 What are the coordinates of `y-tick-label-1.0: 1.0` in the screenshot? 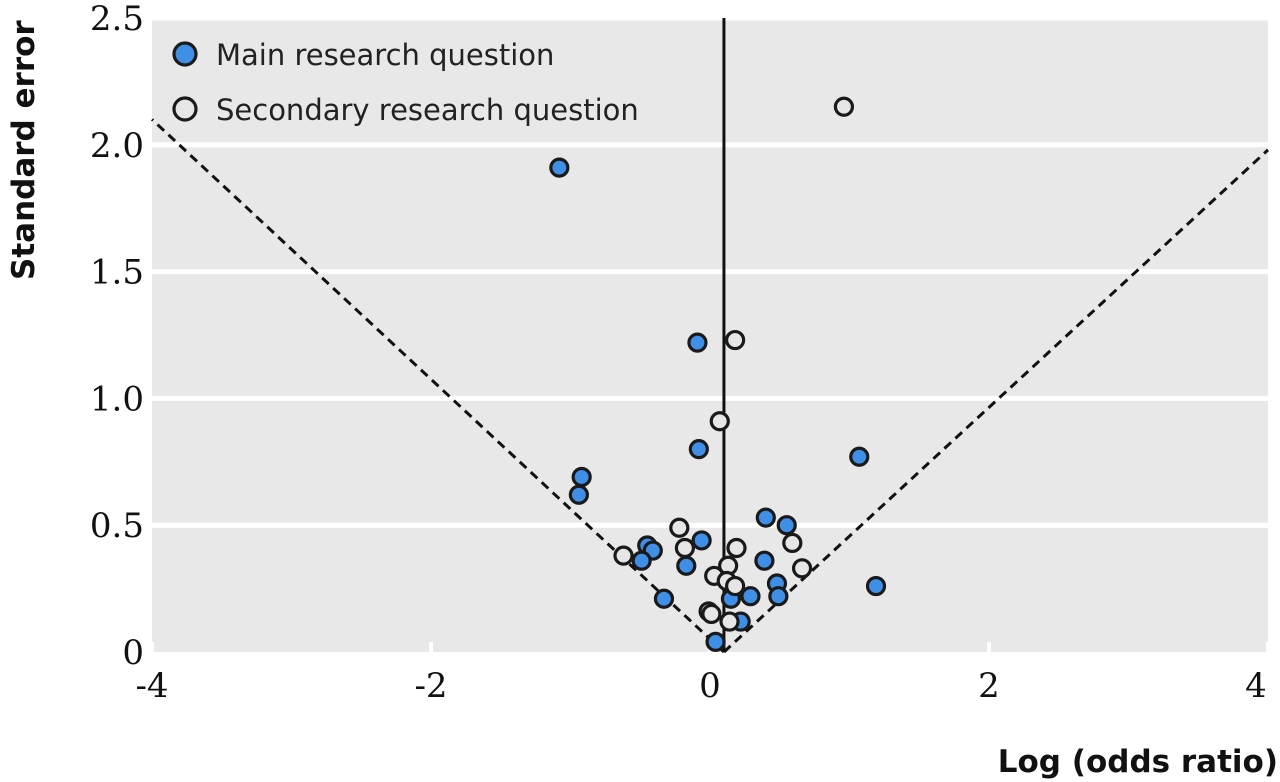 It's located at (117, 399).